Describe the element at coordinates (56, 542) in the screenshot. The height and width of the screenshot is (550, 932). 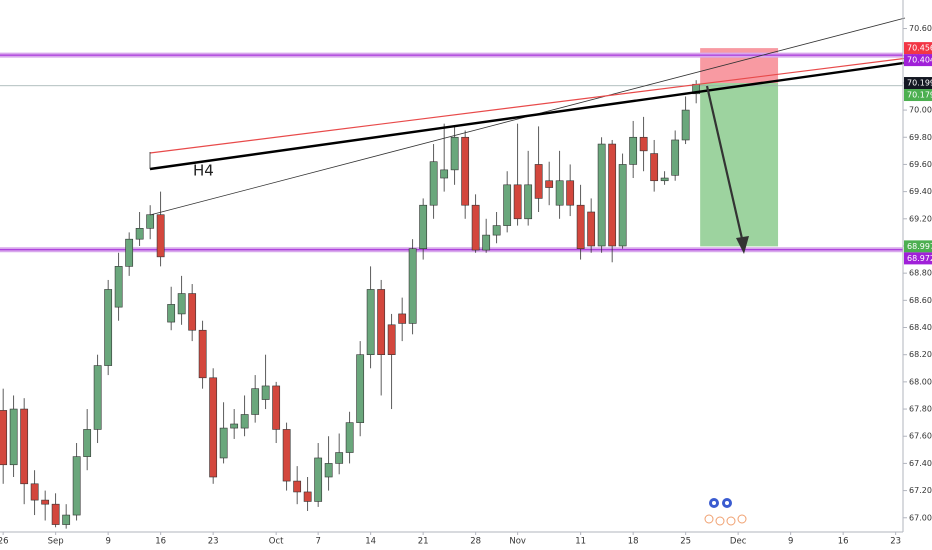
I see `x-tick-label: Sep` at that location.